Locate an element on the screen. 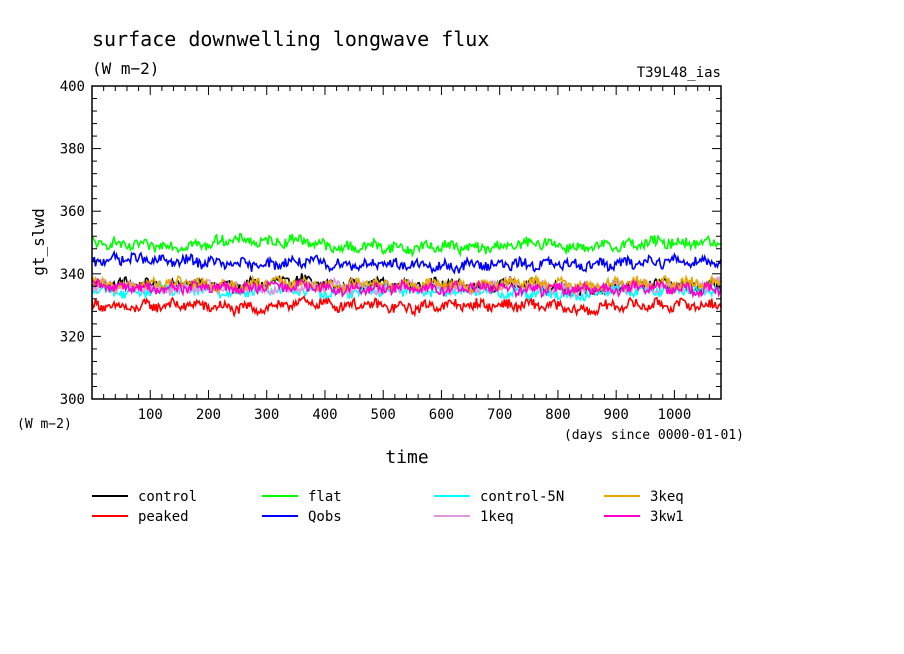 The height and width of the screenshot is (654, 904). y-tick-label: 380 is located at coordinates (72, 150).